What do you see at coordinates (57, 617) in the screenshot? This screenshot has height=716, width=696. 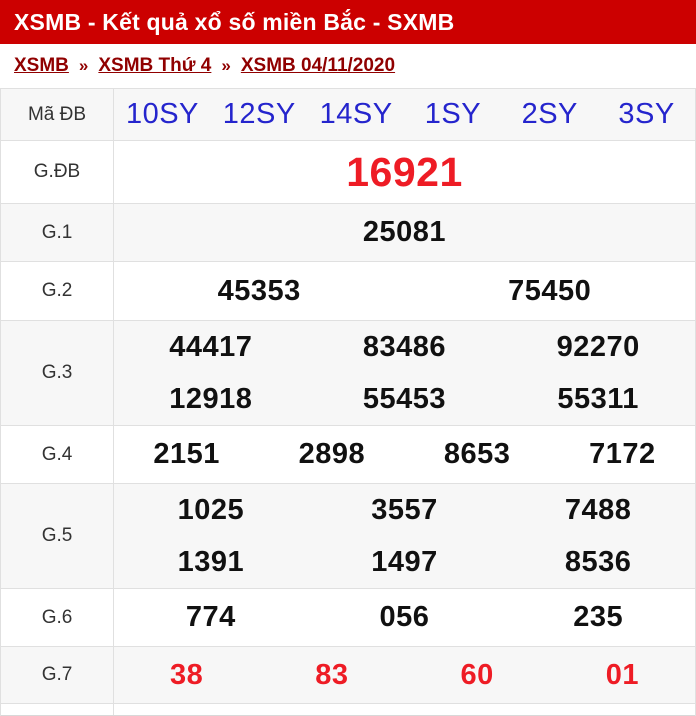 I see `prize-label-g6: G.6` at bounding box center [57, 617].